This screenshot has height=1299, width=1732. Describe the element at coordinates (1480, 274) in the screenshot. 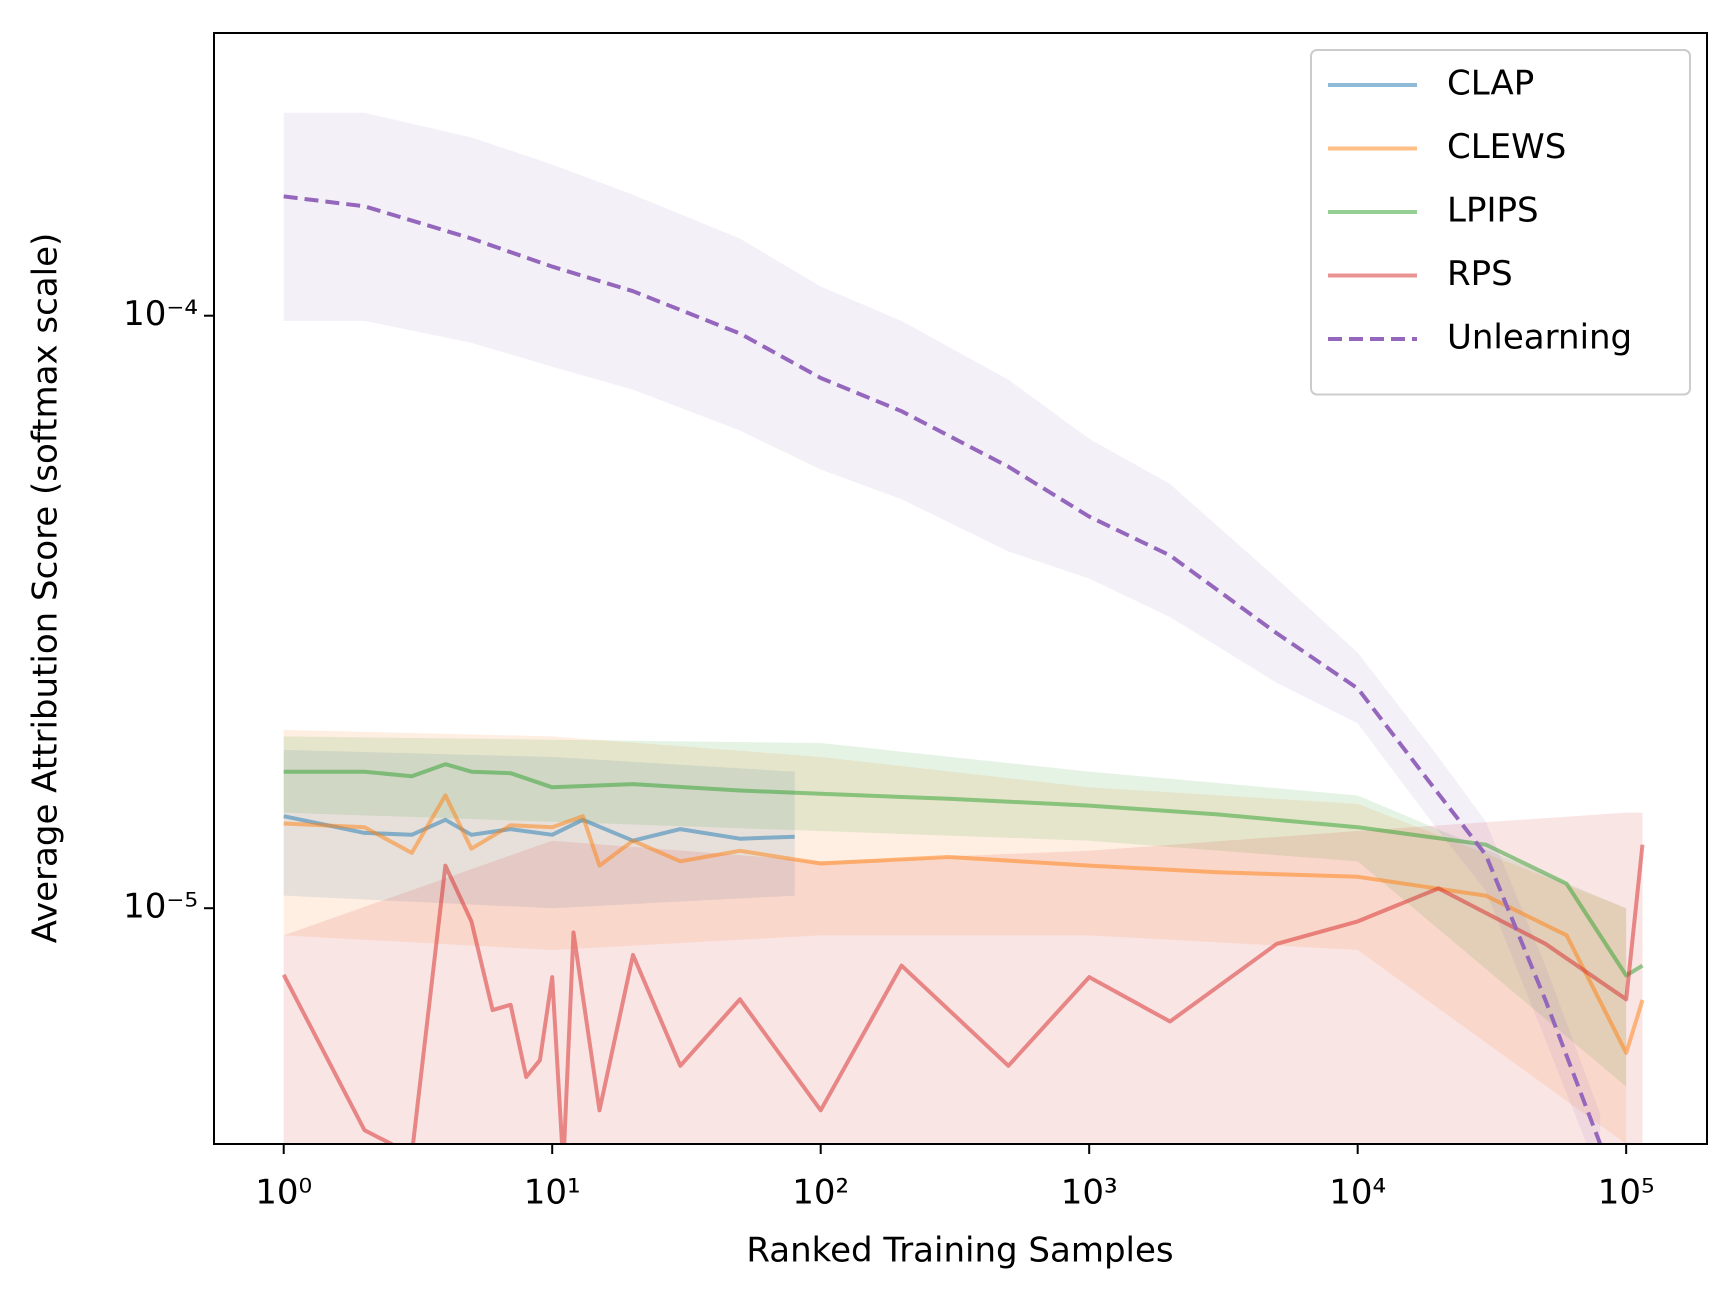

I see `legend-label: RPS` at that location.